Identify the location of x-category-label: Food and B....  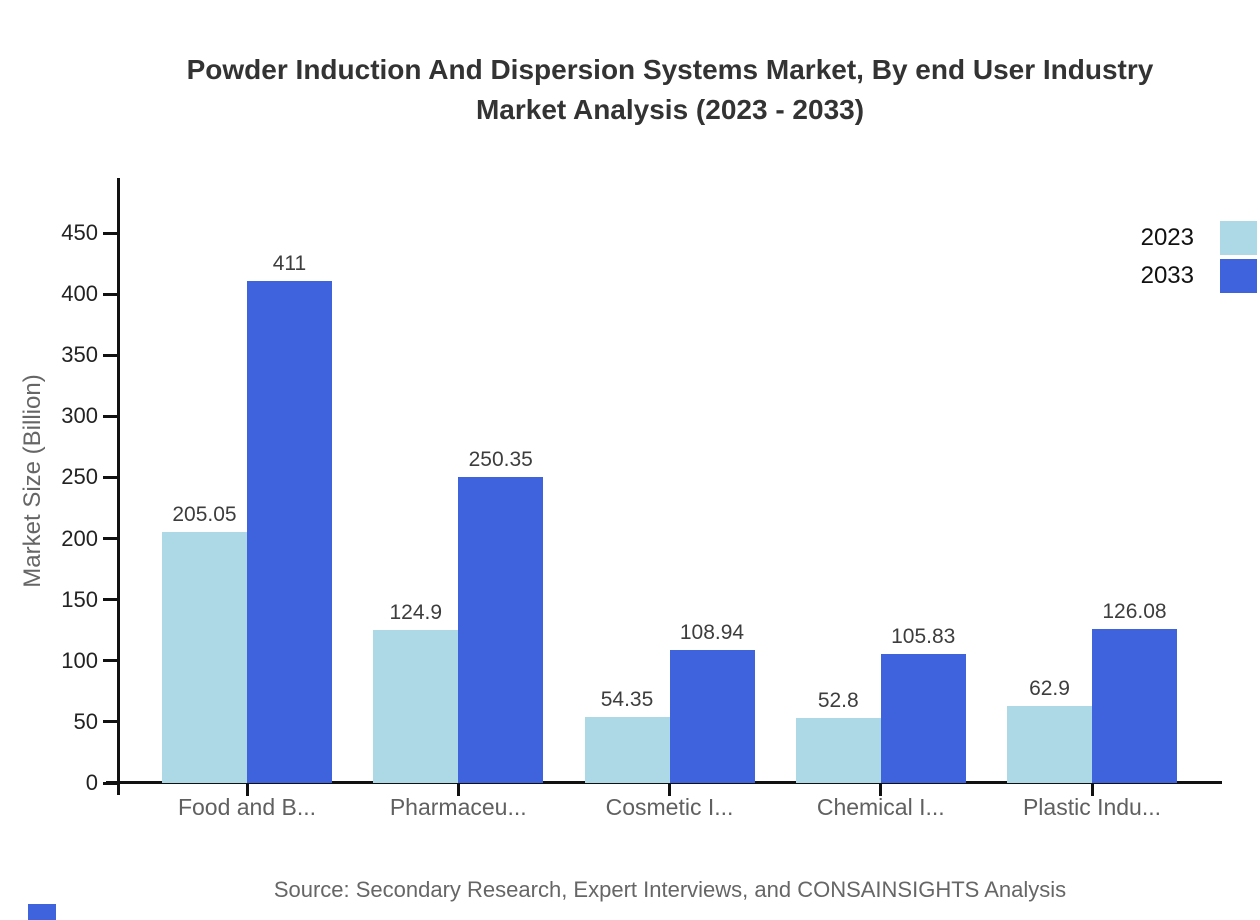
(247, 807).